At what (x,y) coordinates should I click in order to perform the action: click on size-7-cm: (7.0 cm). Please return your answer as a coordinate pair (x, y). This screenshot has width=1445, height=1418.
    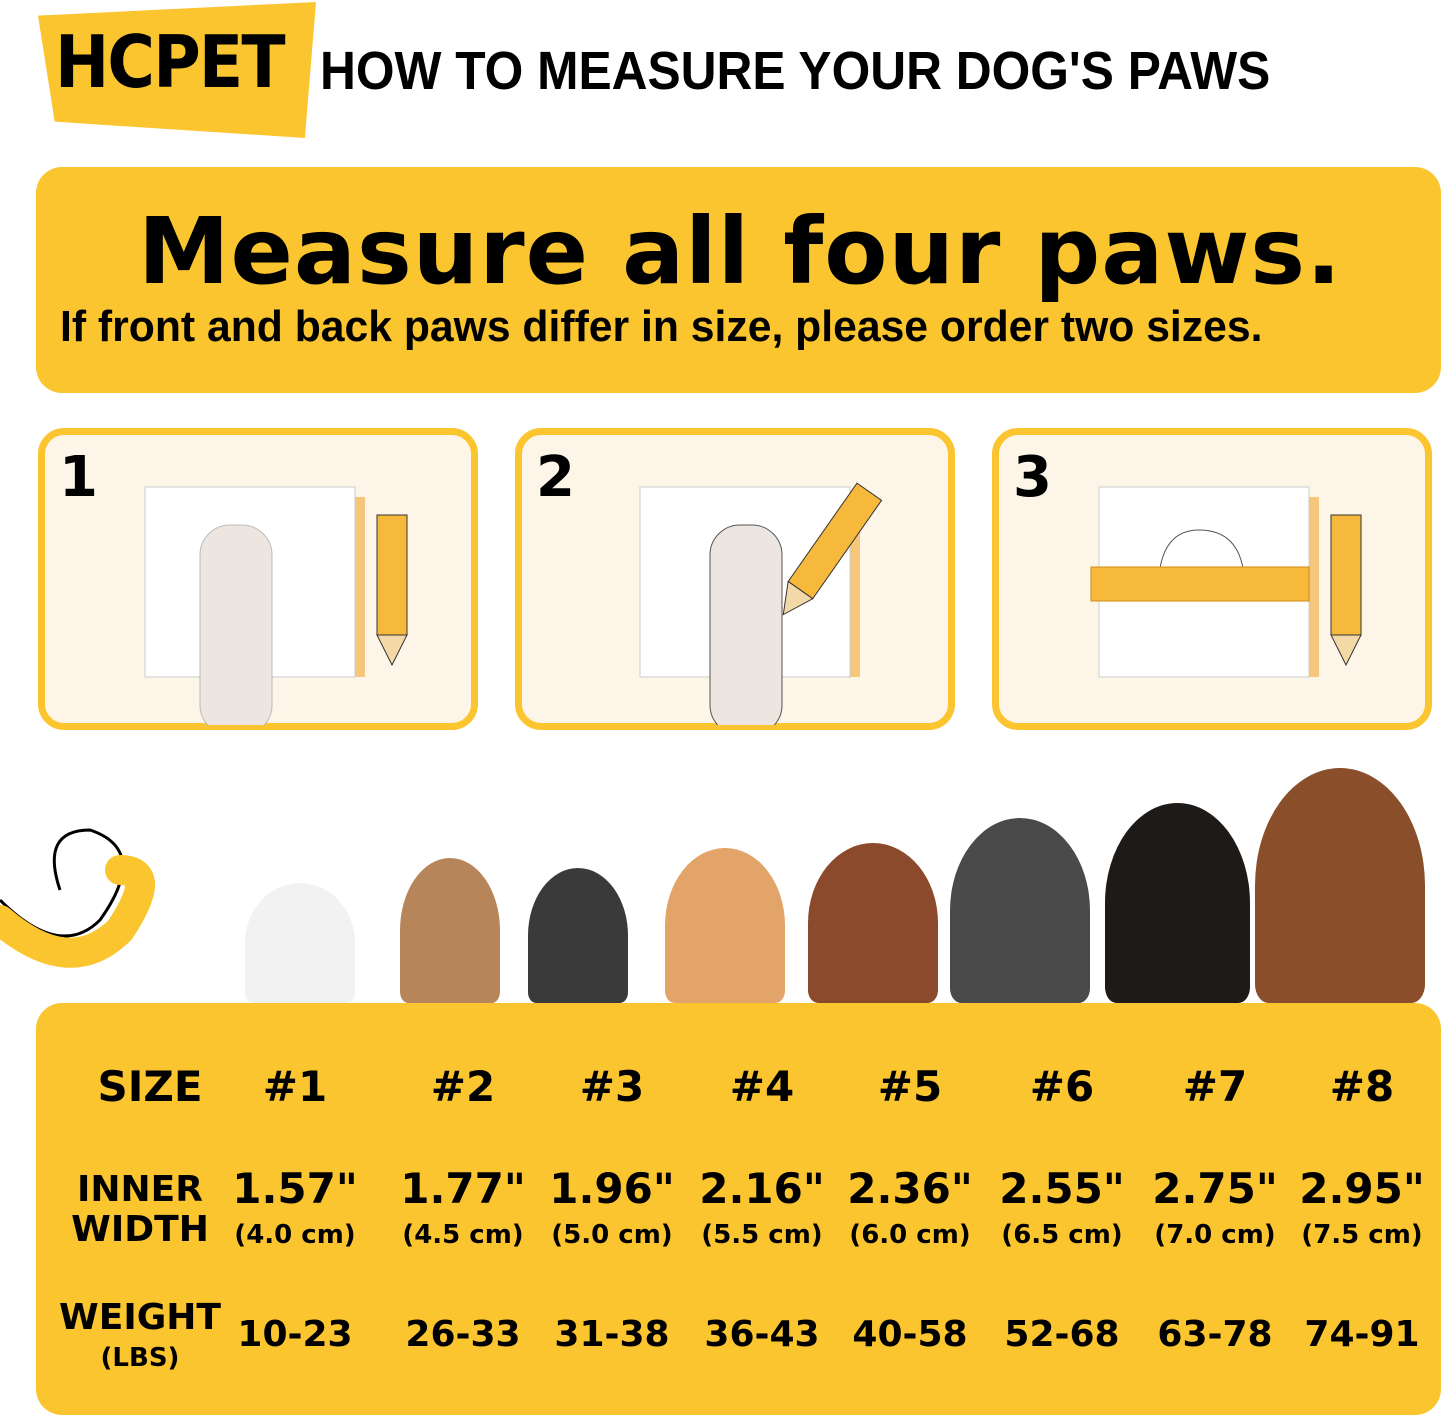
    Looking at the image, I should click on (1215, 1235).